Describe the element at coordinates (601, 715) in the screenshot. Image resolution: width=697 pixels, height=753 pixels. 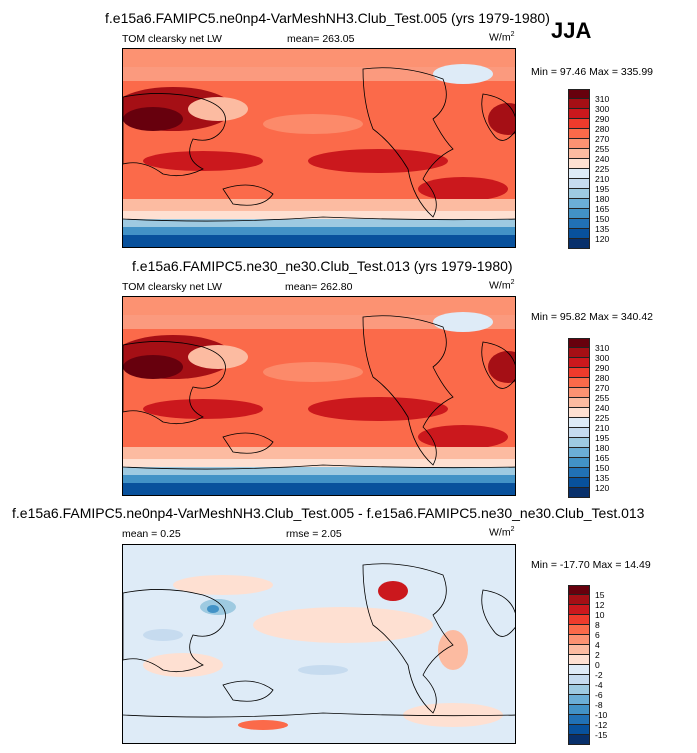
I see `colorbar-tick-label: -10` at that location.